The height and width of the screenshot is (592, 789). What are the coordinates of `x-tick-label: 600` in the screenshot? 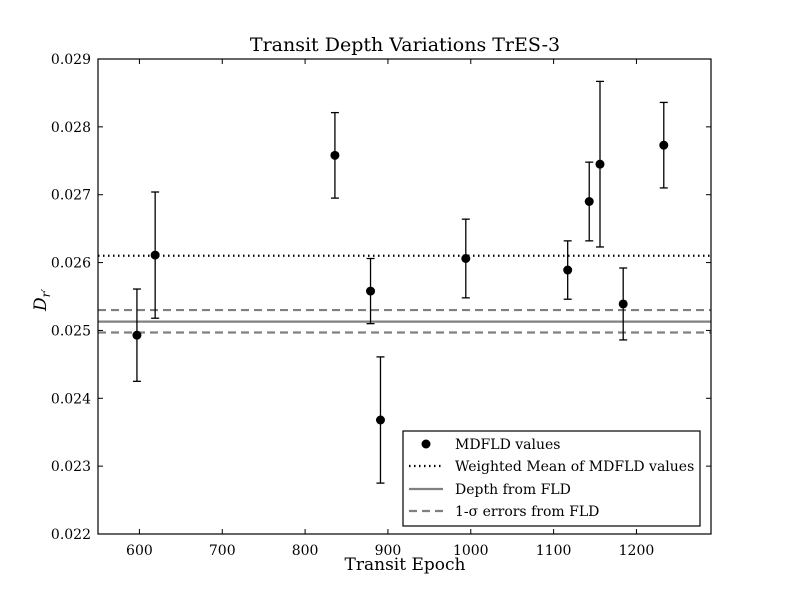 It's located at (139, 551).